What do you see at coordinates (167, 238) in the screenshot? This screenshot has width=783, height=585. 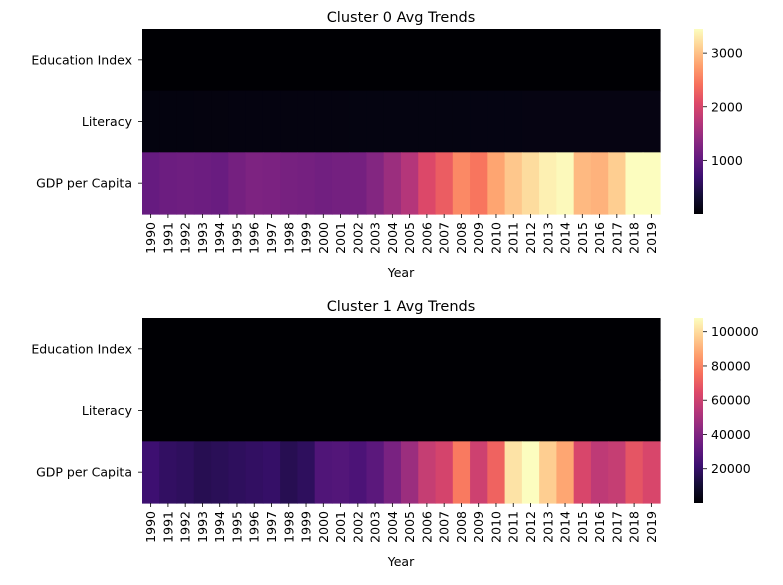 I see `x-tick-label: 1991` at bounding box center [167, 238].